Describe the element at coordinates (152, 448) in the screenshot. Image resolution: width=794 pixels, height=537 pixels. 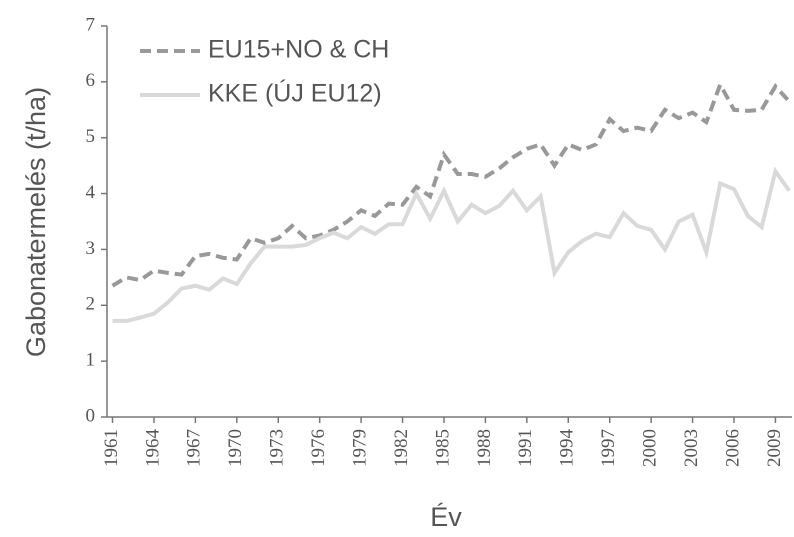
I see `x-tick-label: 1964` at that location.